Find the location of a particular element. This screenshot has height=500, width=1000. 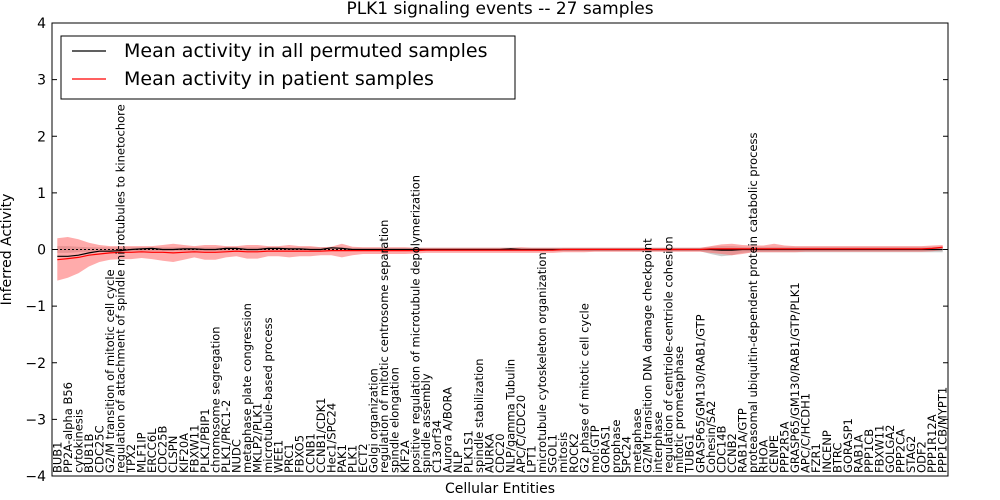

x-tick-label: NLP is located at coordinates (458, 462).